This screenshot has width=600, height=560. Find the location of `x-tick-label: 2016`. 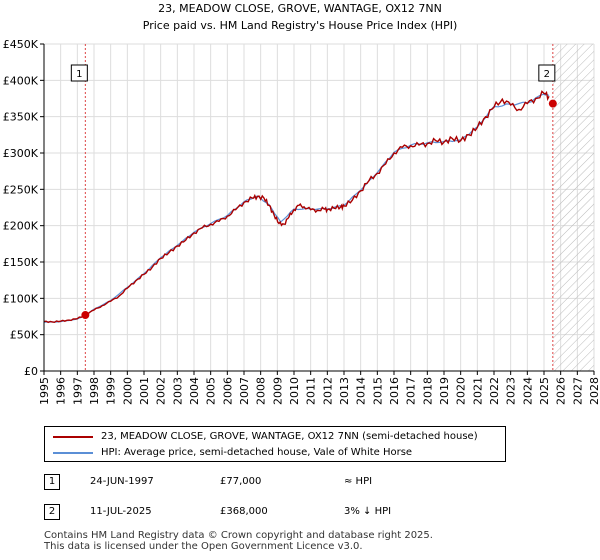

x-tick-label: 2016 is located at coordinates (394, 391).